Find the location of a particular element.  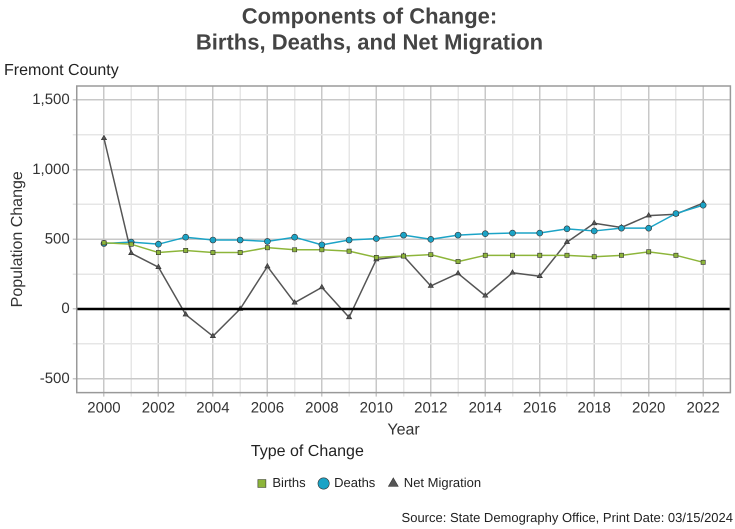

x-tick-label: 2000 is located at coordinates (104, 408).